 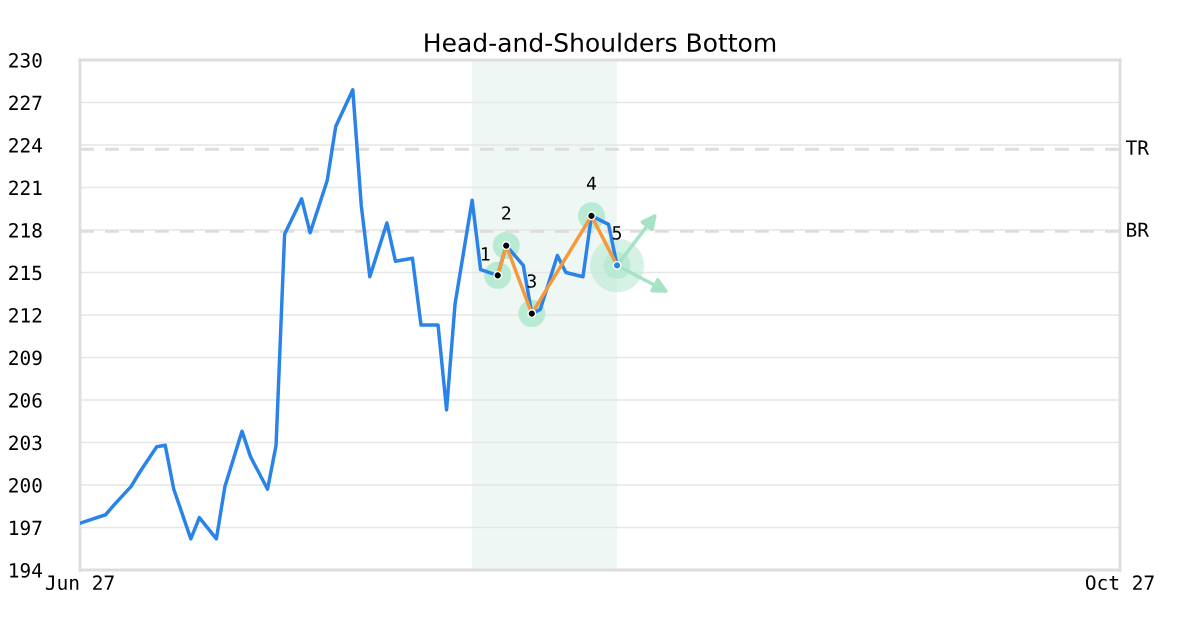 What do you see at coordinates (25, 60) in the screenshot?
I see `y-tick-label: 230` at bounding box center [25, 60].